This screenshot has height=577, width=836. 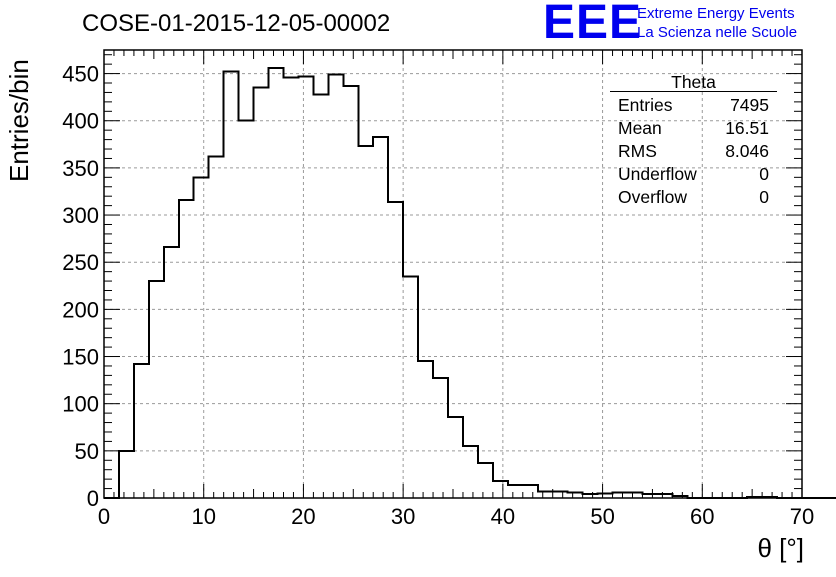 What do you see at coordinates (80, 404) in the screenshot?
I see `y-tick-label: 100` at bounding box center [80, 404].